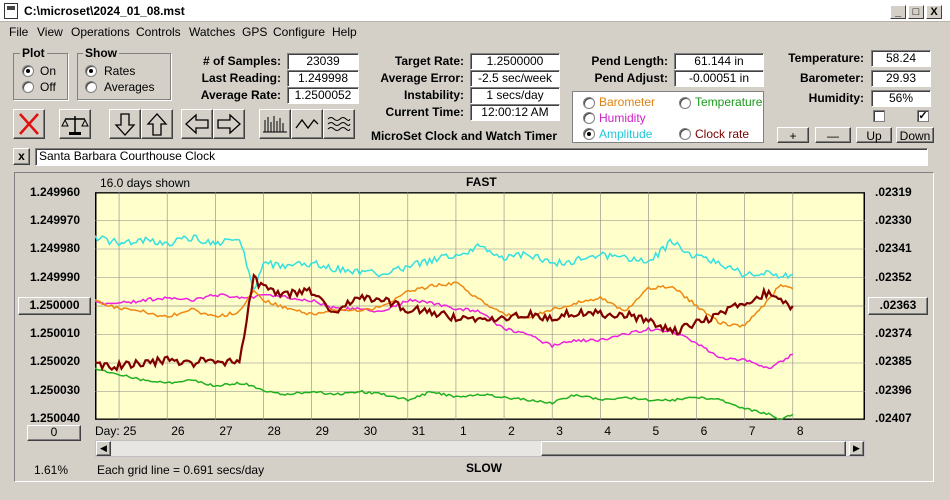 This screenshot has height=500, width=950. Describe the element at coordinates (104, 11) in the screenshot. I see `window-title: C:\microset\2024_01_08.mst` at that location.